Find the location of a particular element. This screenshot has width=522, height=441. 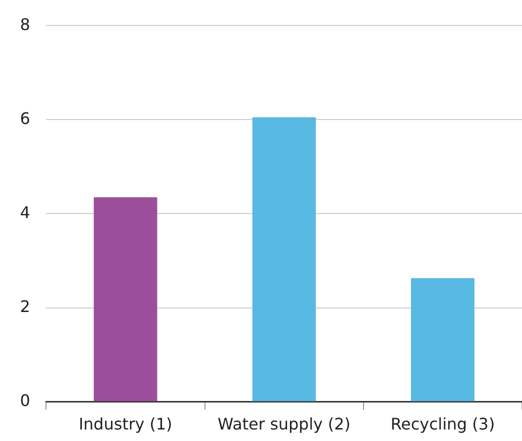

y-tick-label: 2 is located at coordinates (25, 306).